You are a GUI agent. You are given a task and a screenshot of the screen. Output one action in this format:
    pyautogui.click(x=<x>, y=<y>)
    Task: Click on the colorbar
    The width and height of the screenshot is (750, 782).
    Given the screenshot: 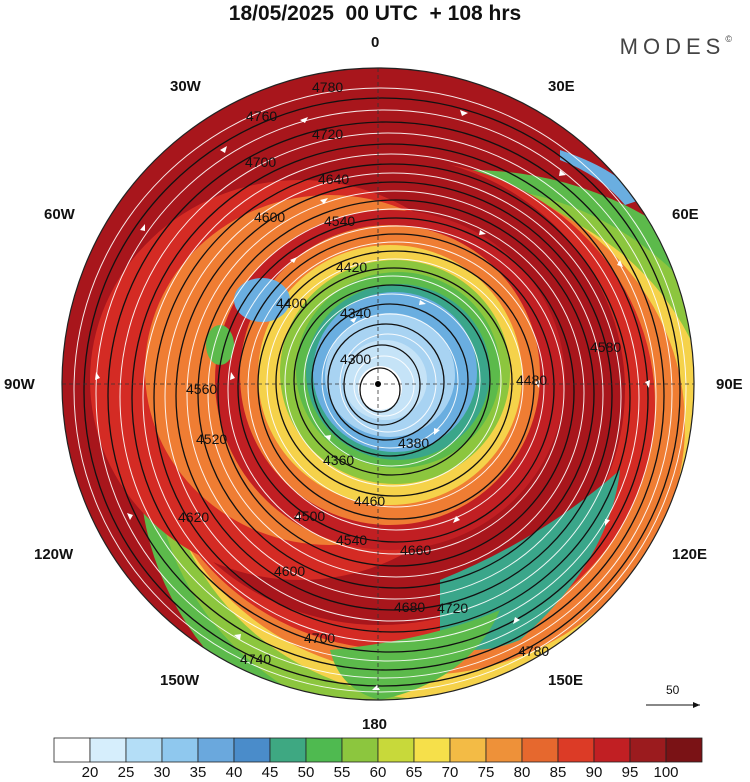 What is the action you would take?
    pyautogui.click(x=378, y=750)
    